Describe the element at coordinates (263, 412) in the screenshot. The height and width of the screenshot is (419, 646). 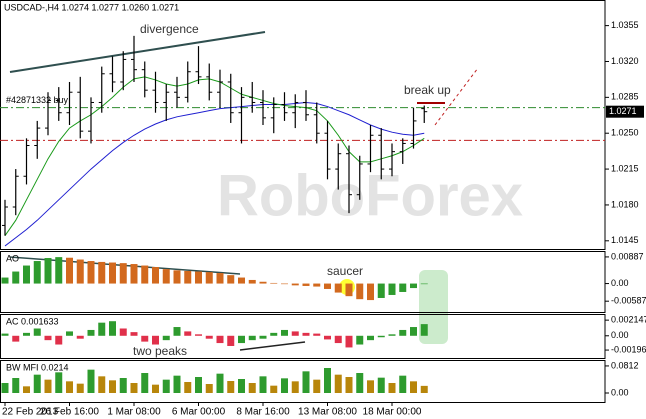
I see `x-tick-label: 8 Mar 16:00` at that location.